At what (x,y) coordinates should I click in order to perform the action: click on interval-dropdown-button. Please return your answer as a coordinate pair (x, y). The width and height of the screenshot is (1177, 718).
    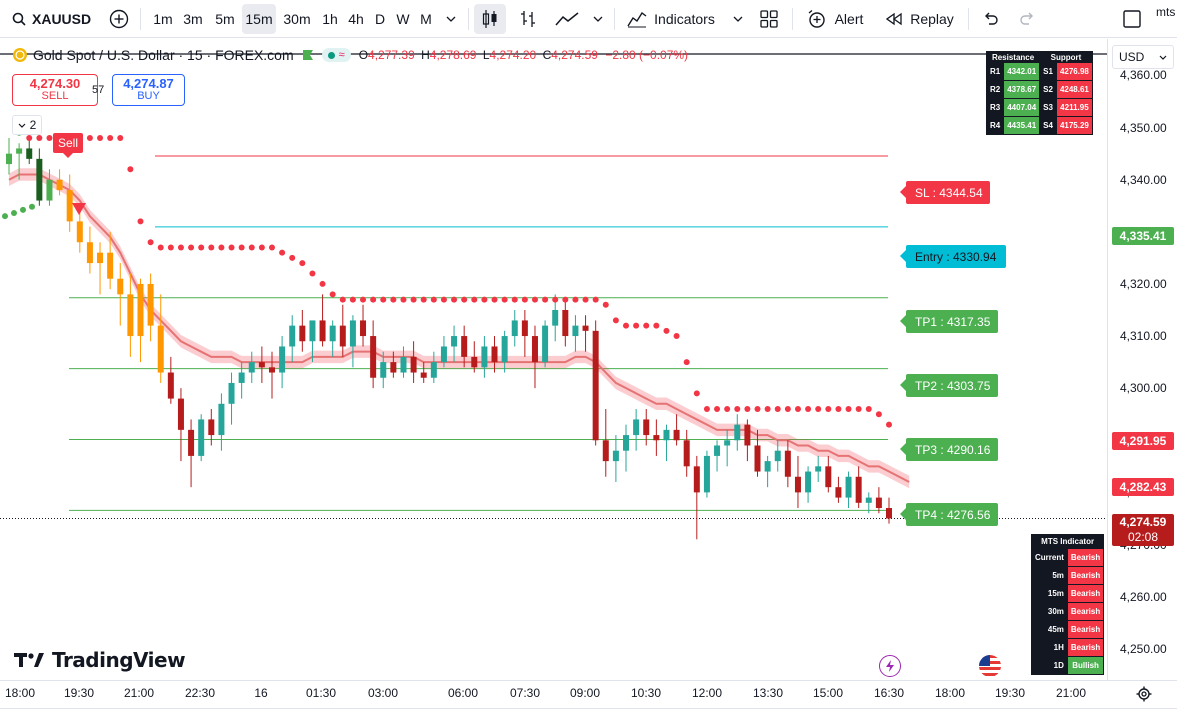
    Looking at the image, I should click on (451, 19).